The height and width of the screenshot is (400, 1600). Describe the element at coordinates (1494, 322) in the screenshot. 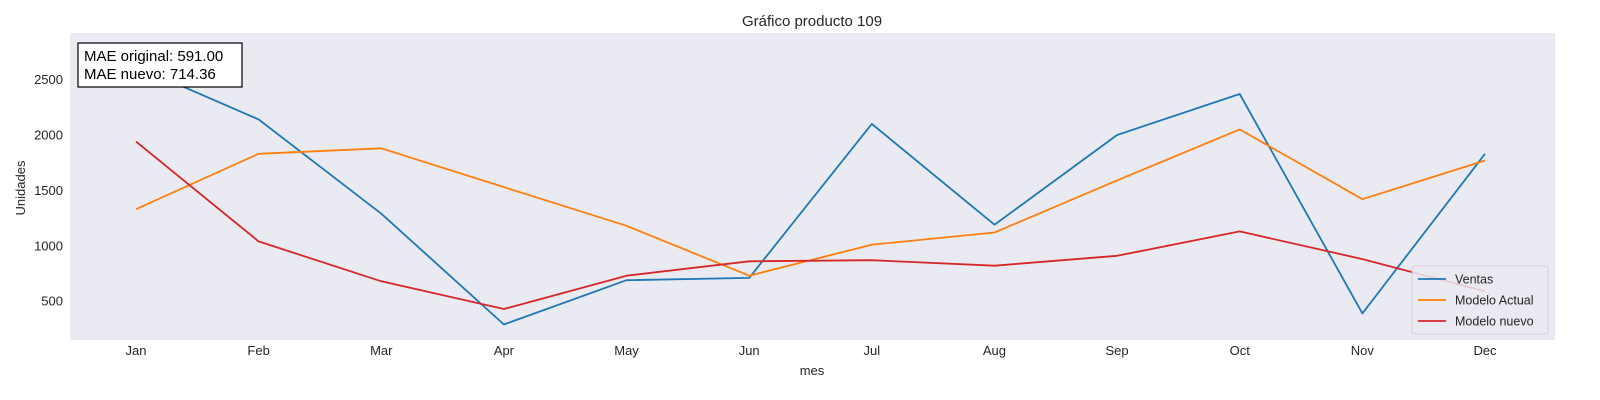

I see `legend-label: Modelo nuevo` at that location.